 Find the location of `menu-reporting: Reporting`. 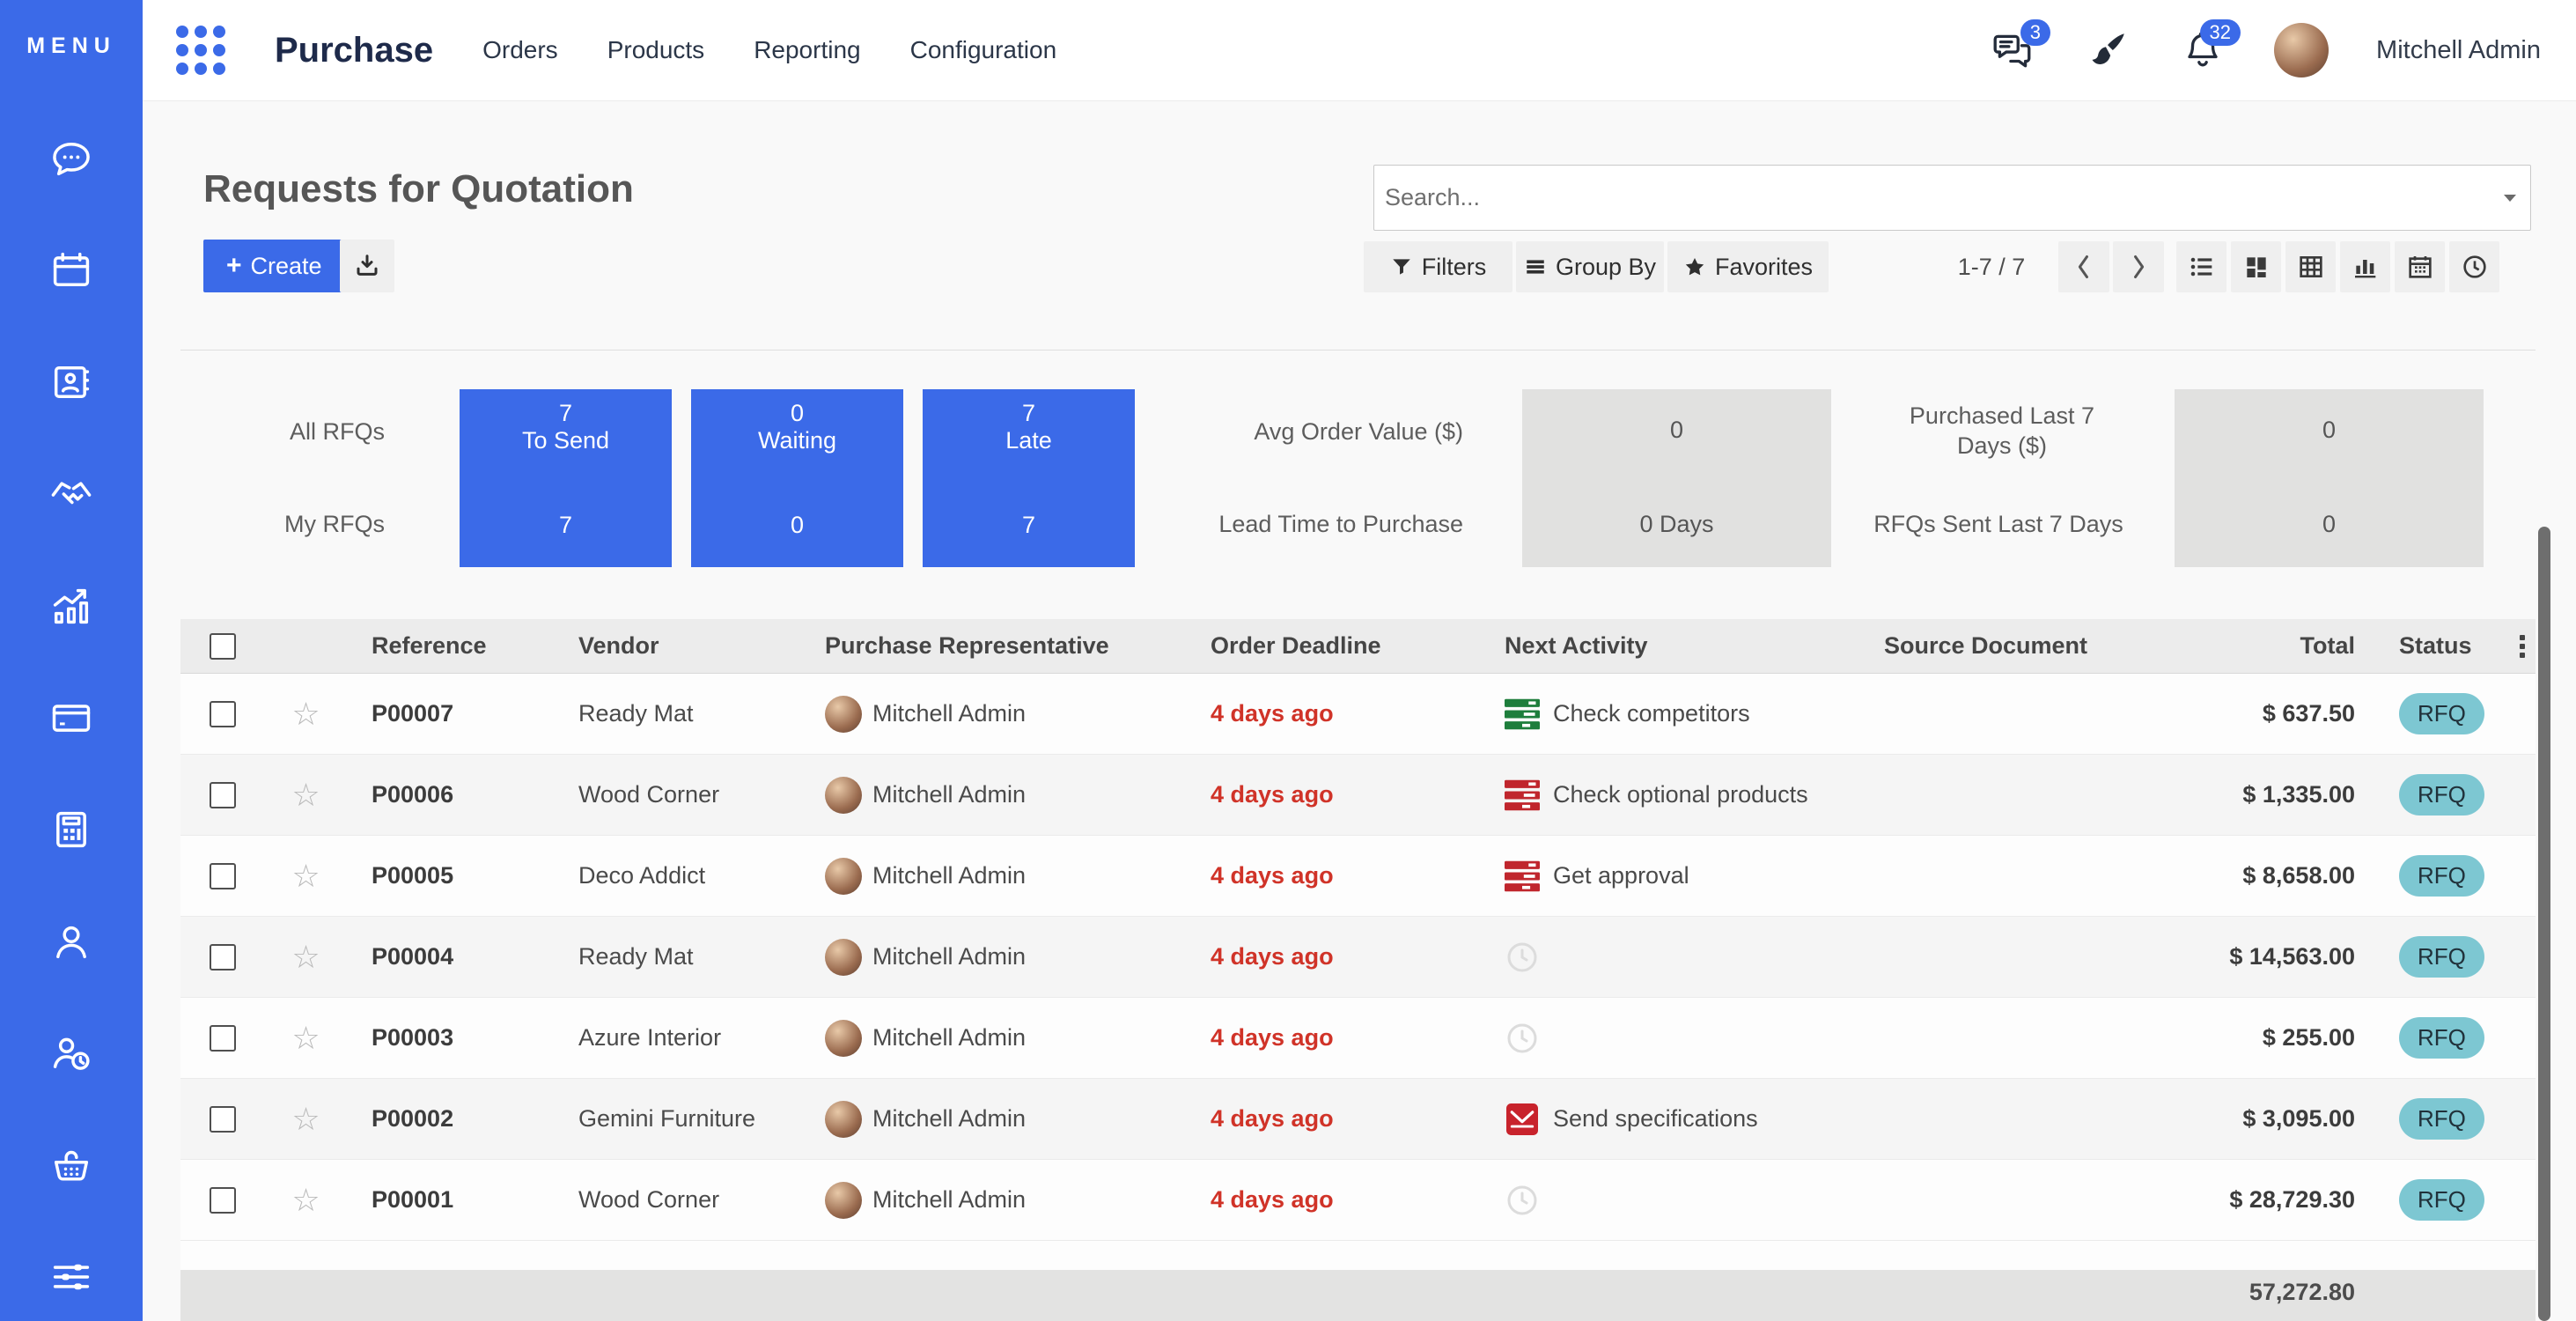

menu-reporting: Reporting is located at coordinates (807, 50).